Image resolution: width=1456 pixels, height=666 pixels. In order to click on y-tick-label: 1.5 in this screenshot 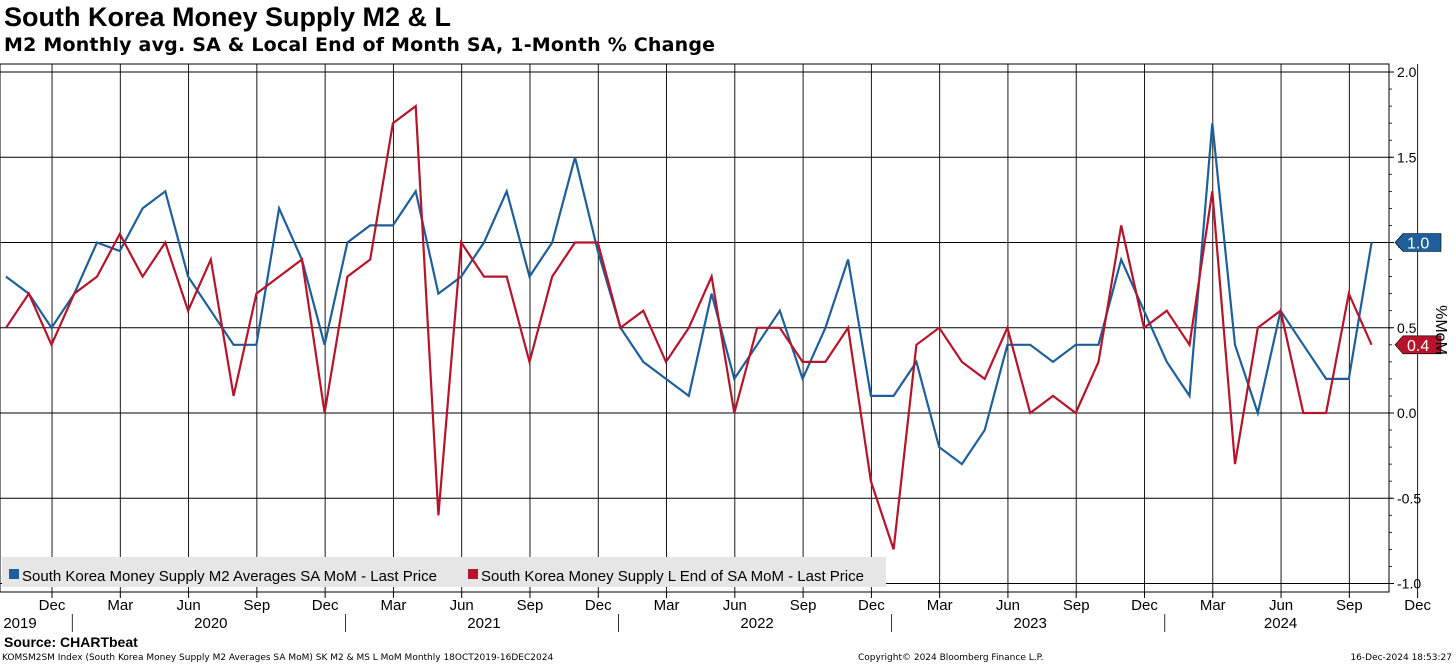, I will do `click(1407, 157)`.